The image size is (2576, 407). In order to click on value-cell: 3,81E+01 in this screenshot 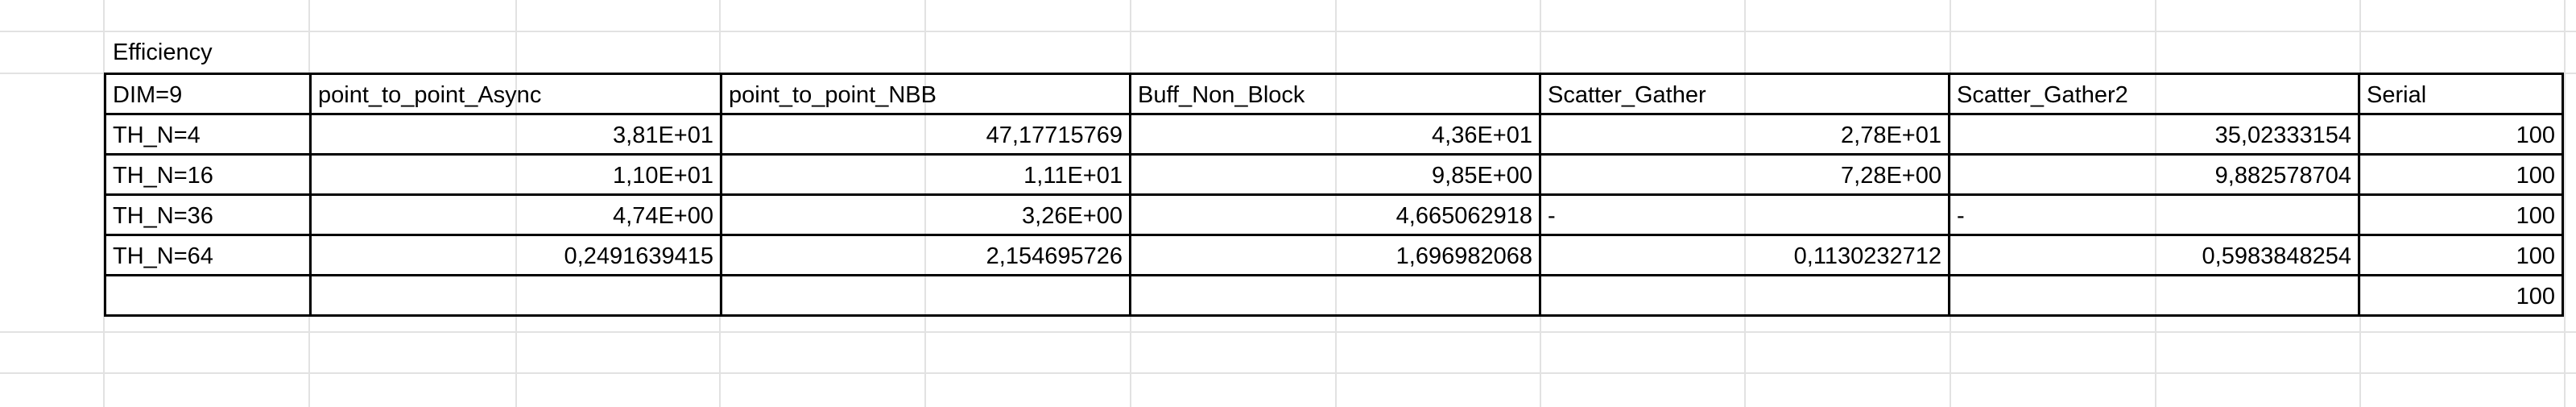, I will do `click(516, 134)`.